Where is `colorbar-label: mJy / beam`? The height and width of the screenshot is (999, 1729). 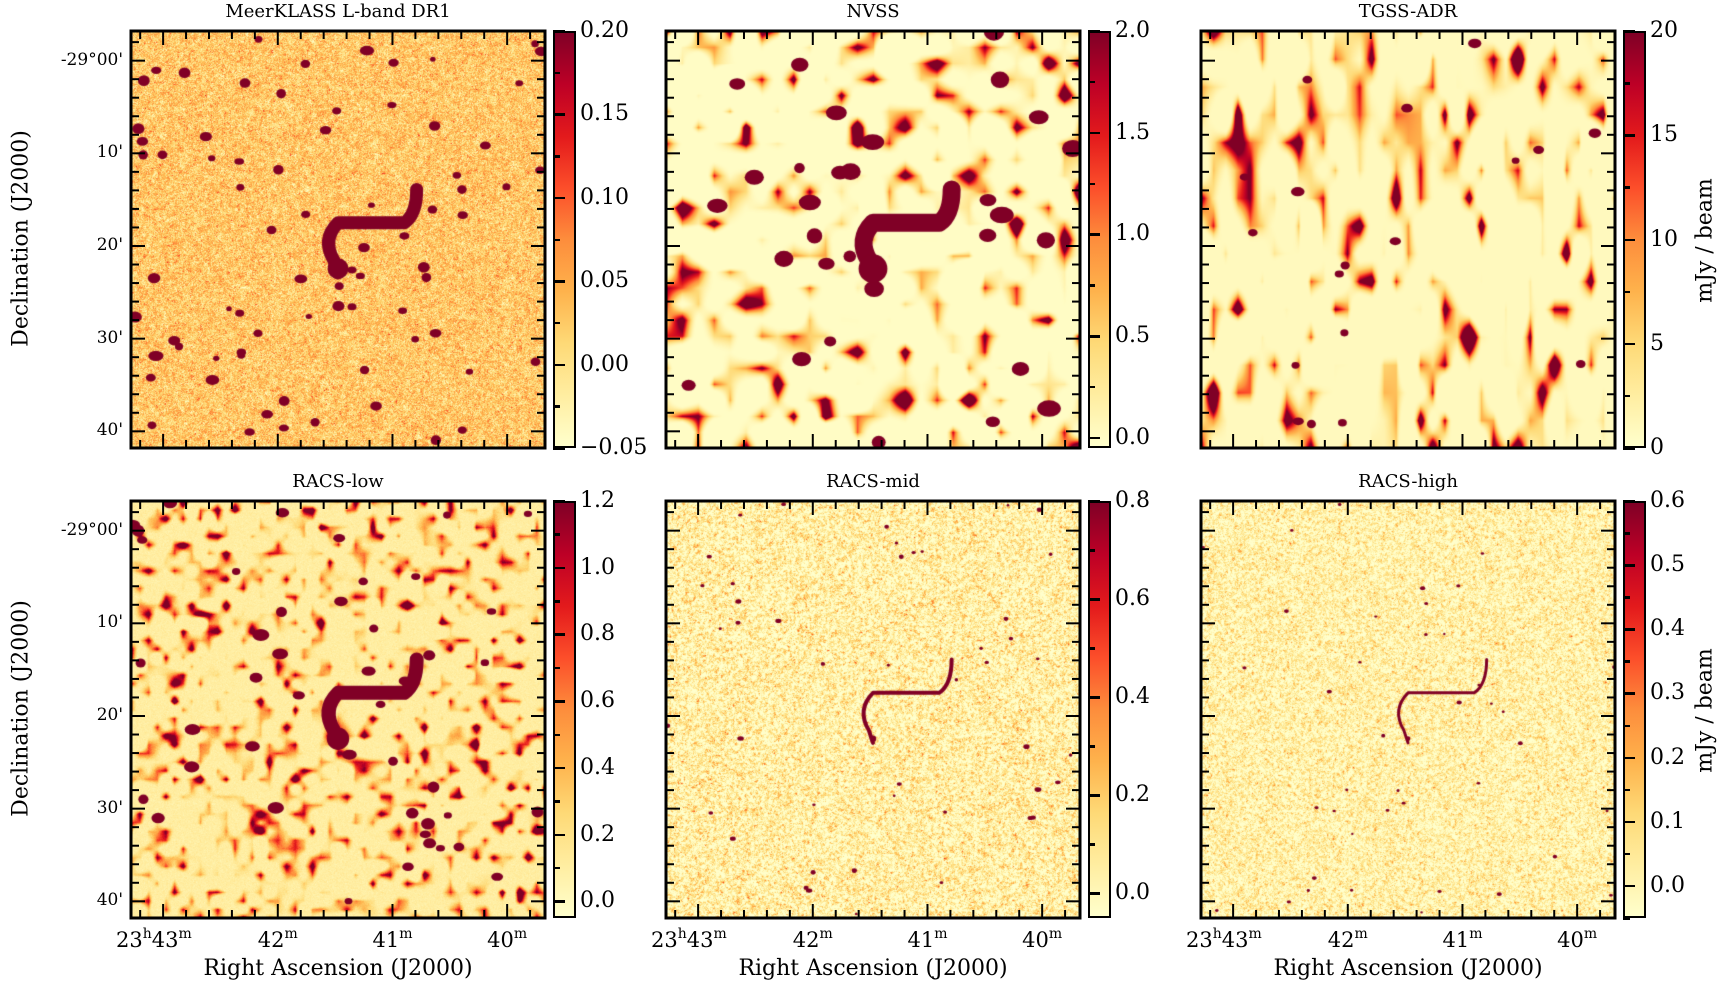 colorbar-label: mJy / beam is located at coordinates (1705, 710).